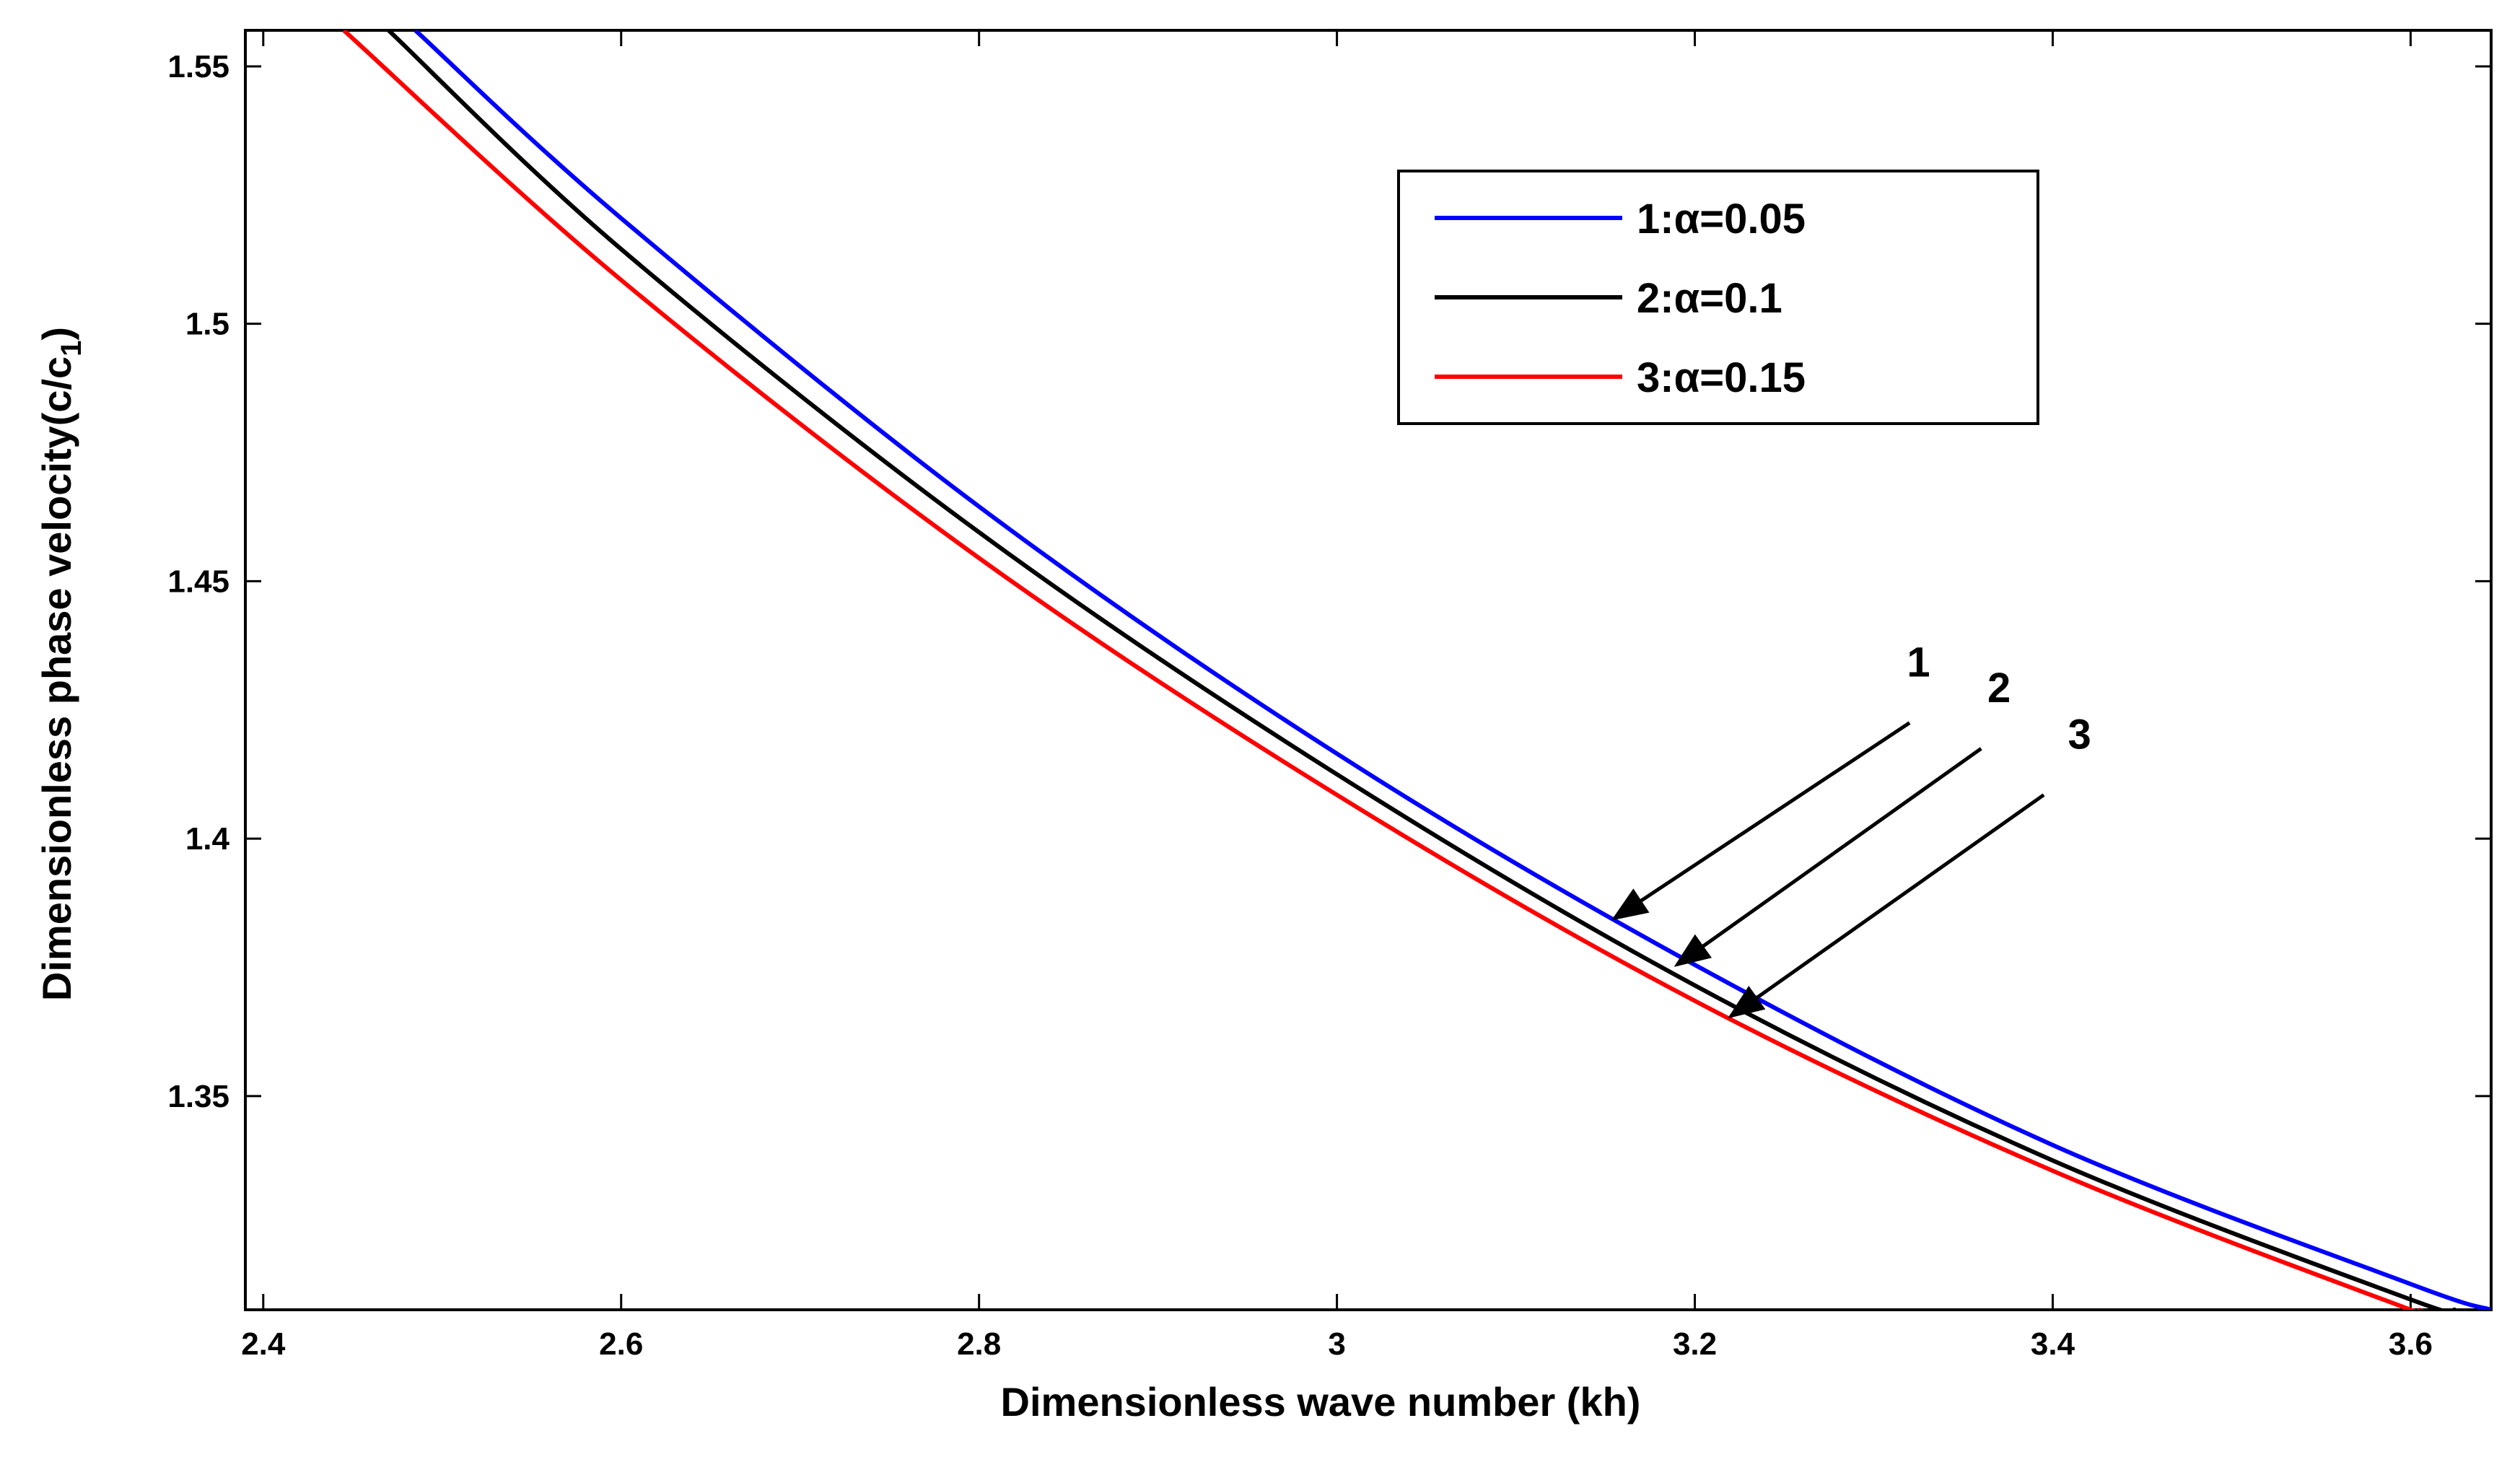  I want to click on legend-label-series-1: 1:α=0.05, so click(1721, 219).